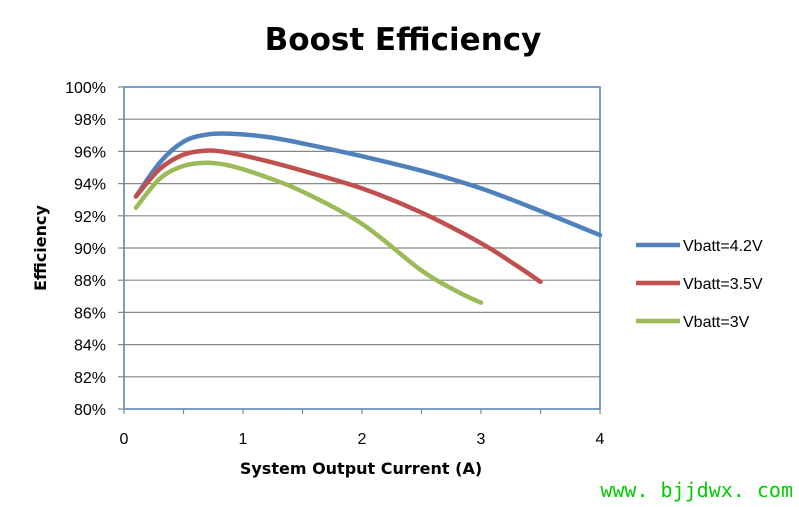  What do you see at coordinates (90, 185) in the screenshot?
I see `y-tick-label: 94%` at bounding box center [90, 185].